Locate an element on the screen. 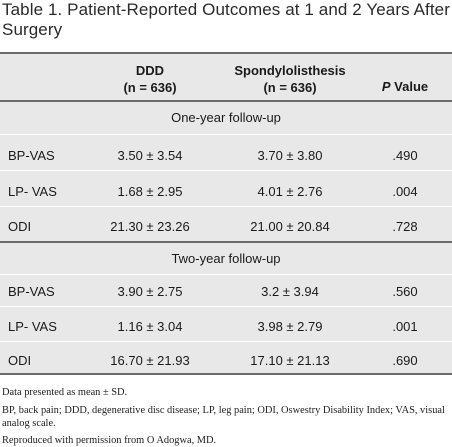 The width and height of the screenshot is (452, 447). column-header-ddd-name: DDD is located at coordinates (150, 70).